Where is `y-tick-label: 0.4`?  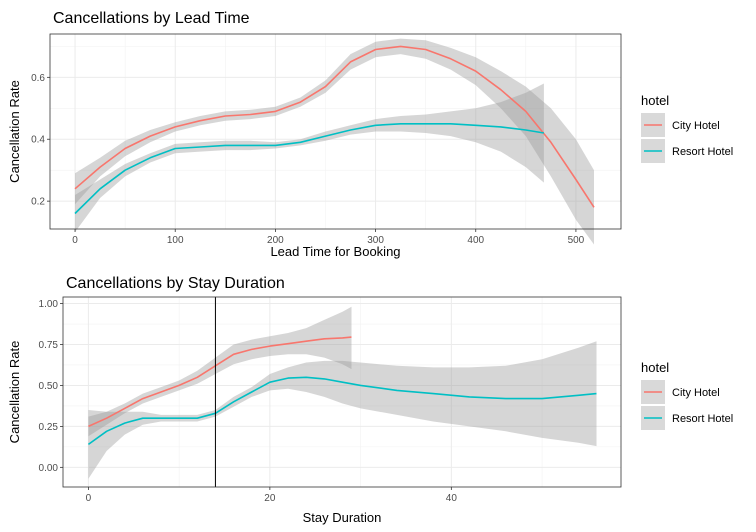 y-tick-label: 0.4 is located at coordinates (38, 140).